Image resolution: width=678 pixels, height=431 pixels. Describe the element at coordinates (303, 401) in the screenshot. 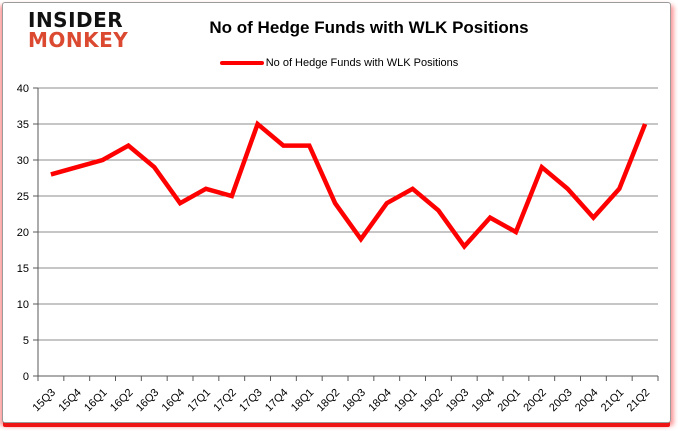

I see `x-axis-label: 18Q1` at that location.